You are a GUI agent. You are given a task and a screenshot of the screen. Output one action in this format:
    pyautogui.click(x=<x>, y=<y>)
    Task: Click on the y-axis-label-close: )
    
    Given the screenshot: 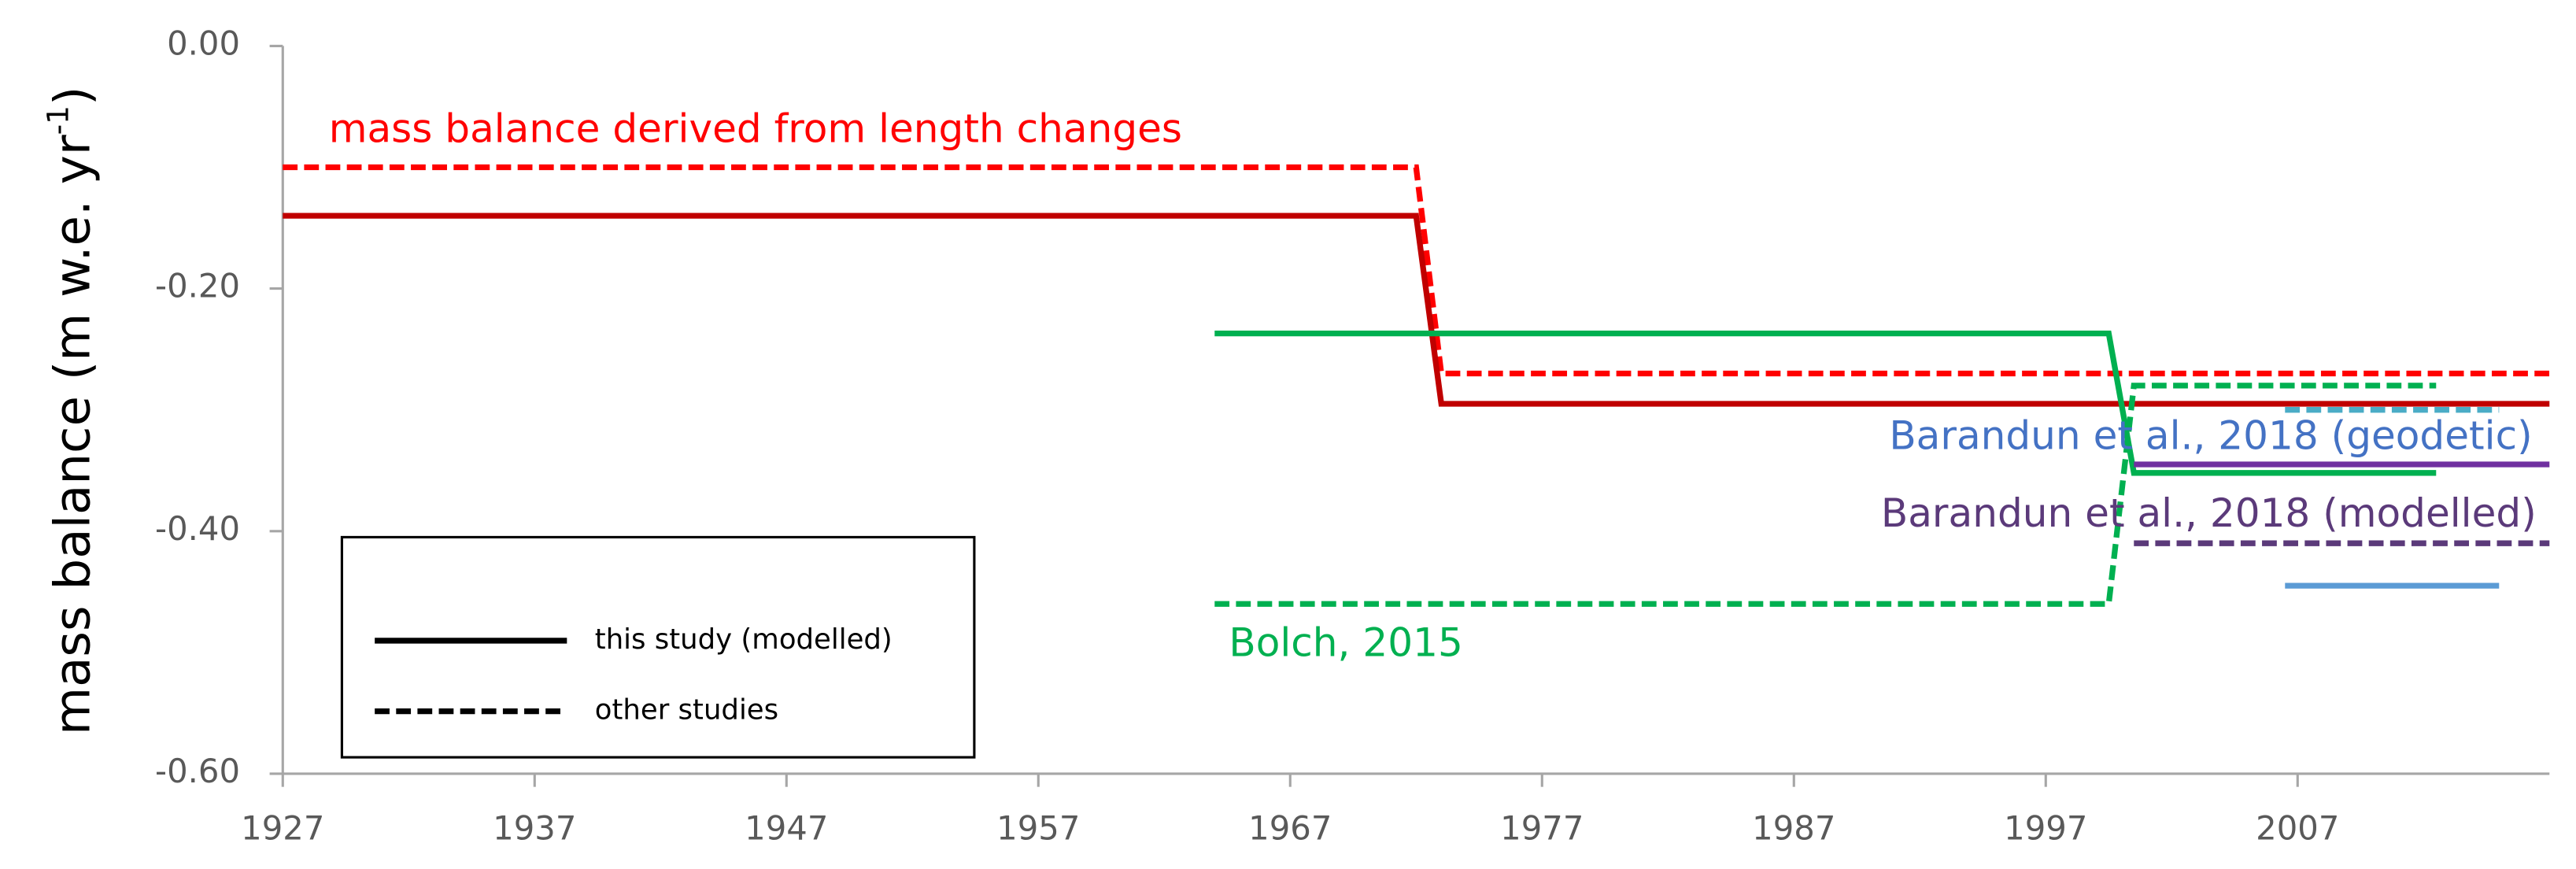 What is the action you would take?
    pyautogui.click(x=72, y=96)
    